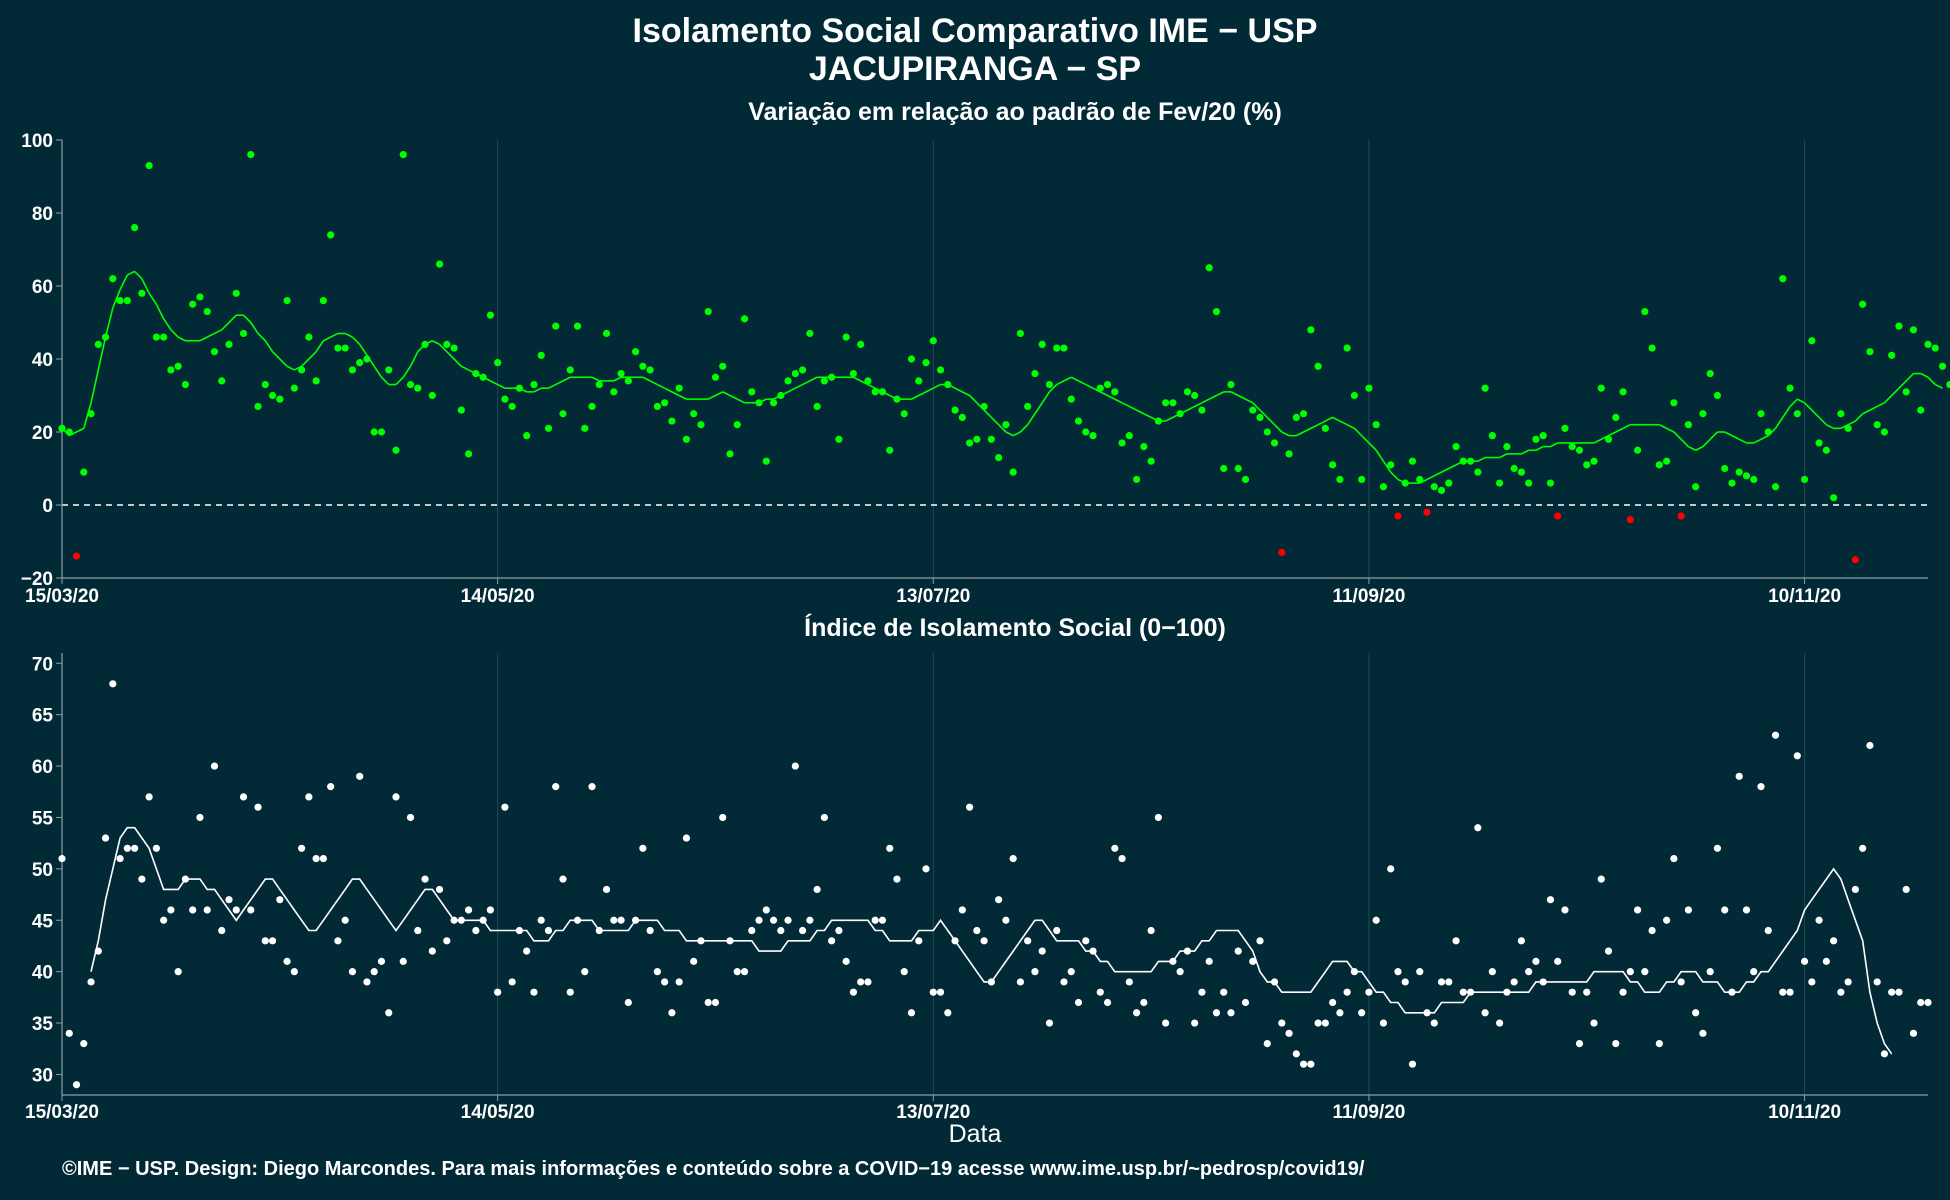 The width and height of the screenshot is (1950, 1200). I want to click on panel1-y-tick-label: −20, so click(37, 579).